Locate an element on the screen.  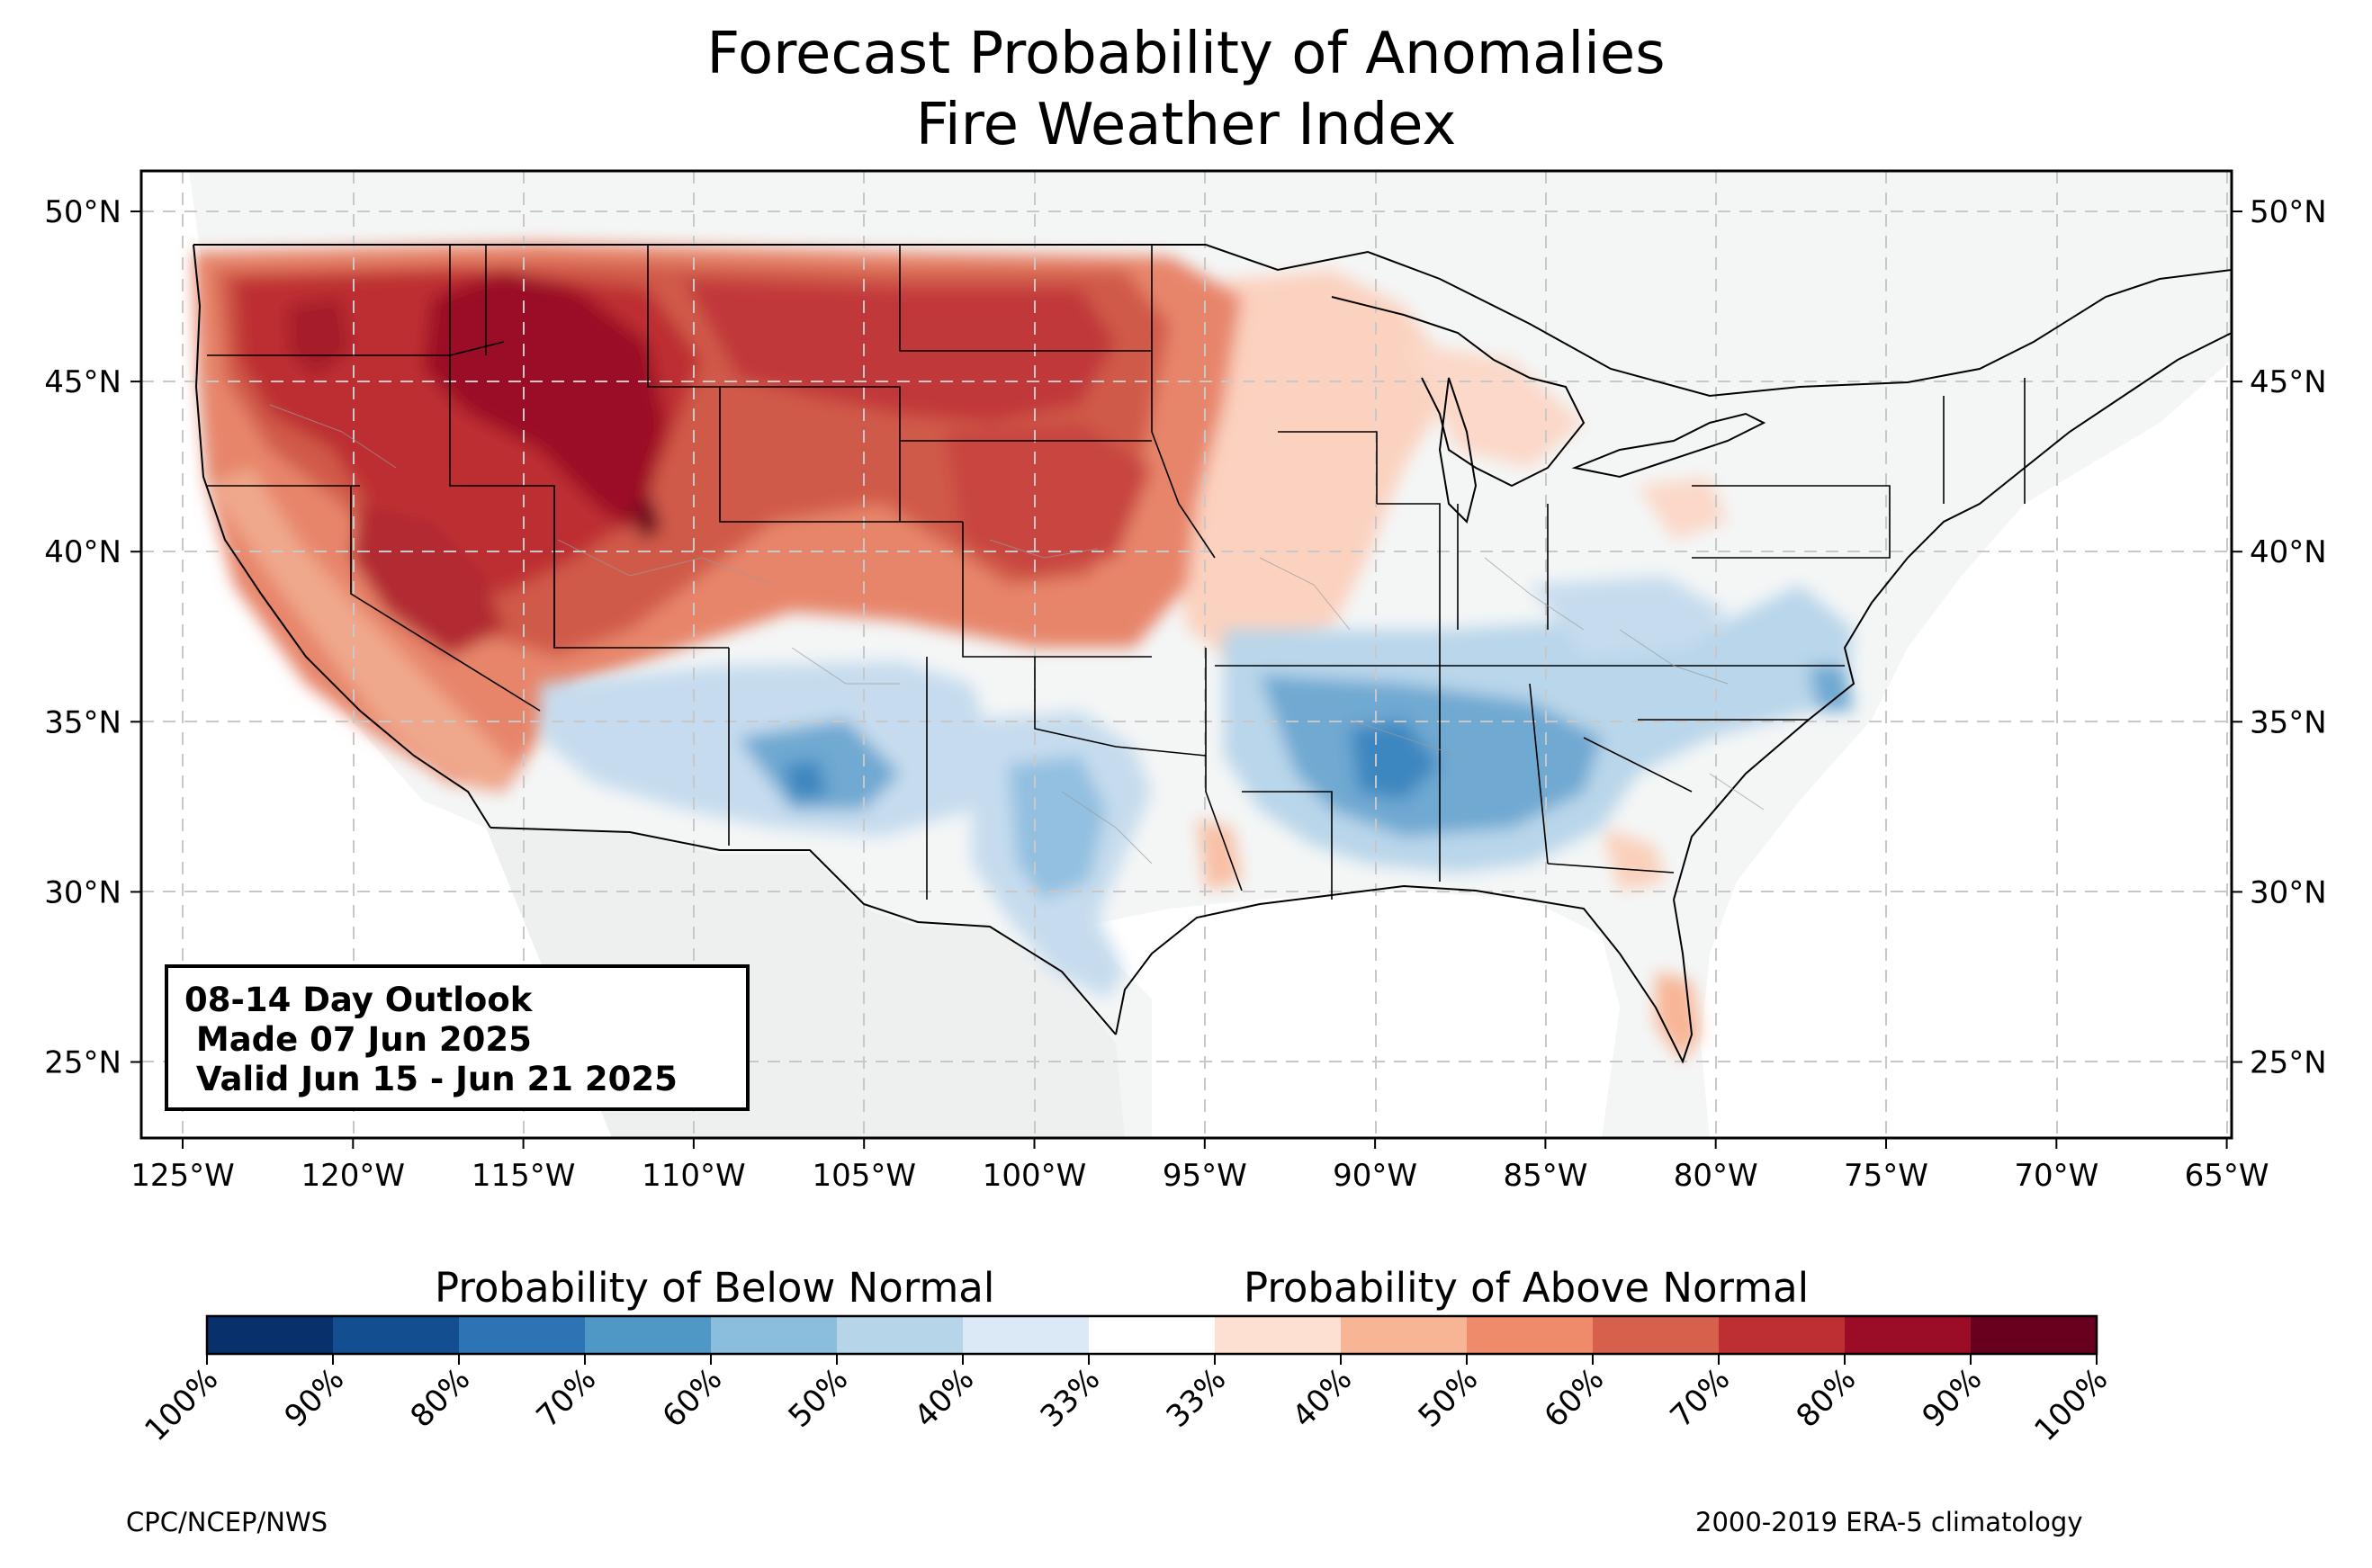
lat-tick-label-left: 25°N is located at coordinates (82, 1063).